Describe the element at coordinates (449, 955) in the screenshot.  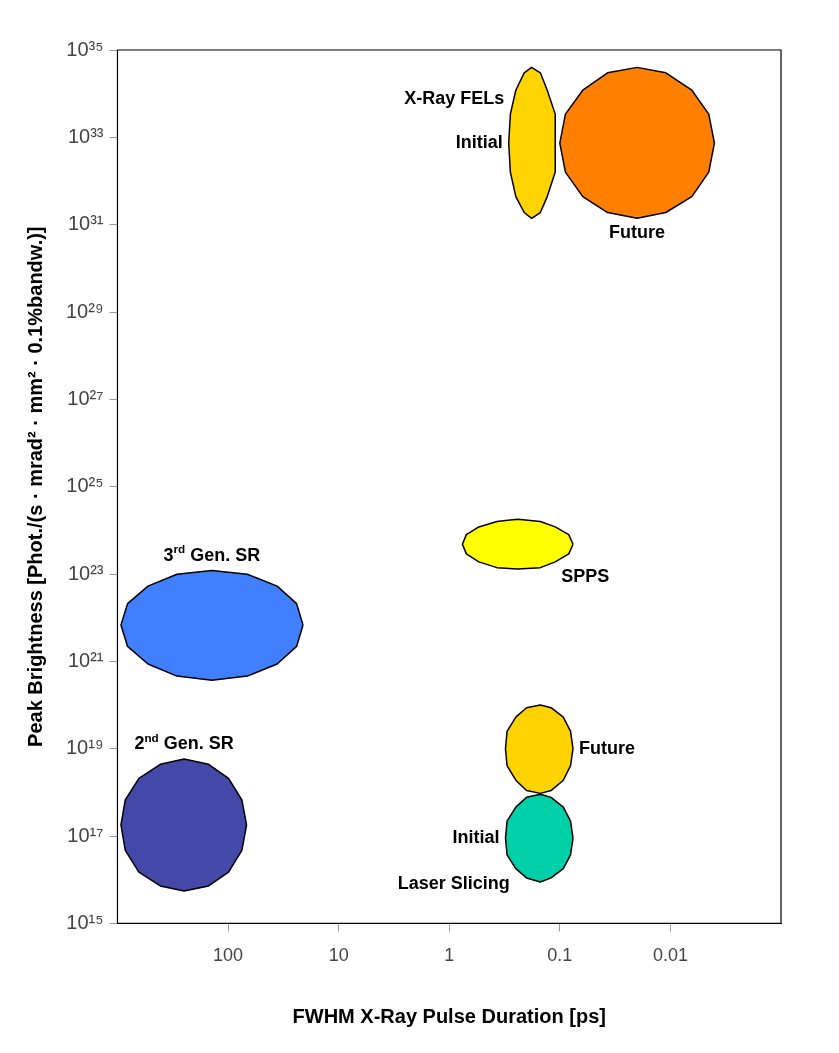
I see `x-tick-label: 1` at that location.